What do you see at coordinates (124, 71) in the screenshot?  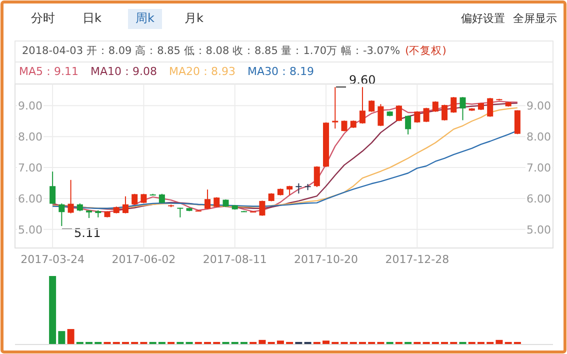 I see `text: MA10：9.08` at bounding box center [124, 71].